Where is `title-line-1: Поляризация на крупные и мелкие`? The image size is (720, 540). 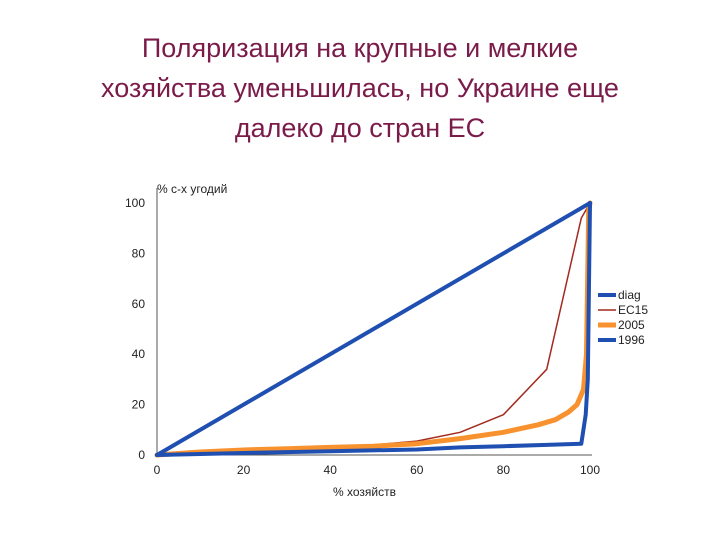
title-line-1: Поляризация на крупные и мелкие is located at coordinates (360, 48).